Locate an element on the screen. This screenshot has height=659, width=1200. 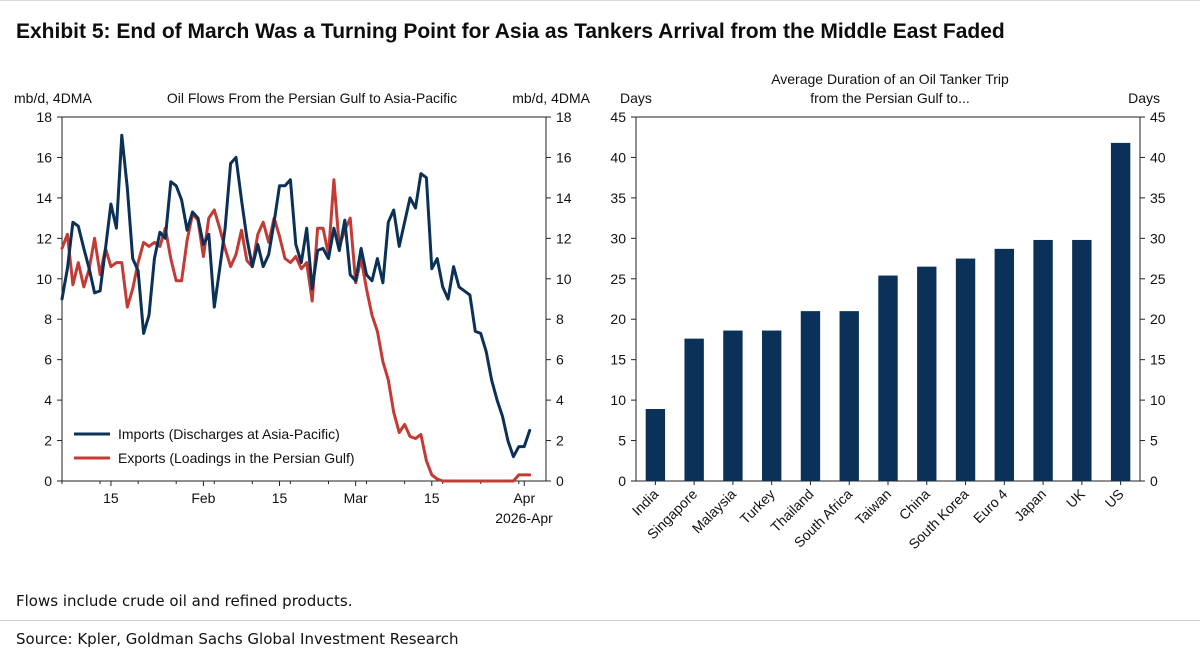
left-y-tick-label: 18 is located at coordinates (44, 117).